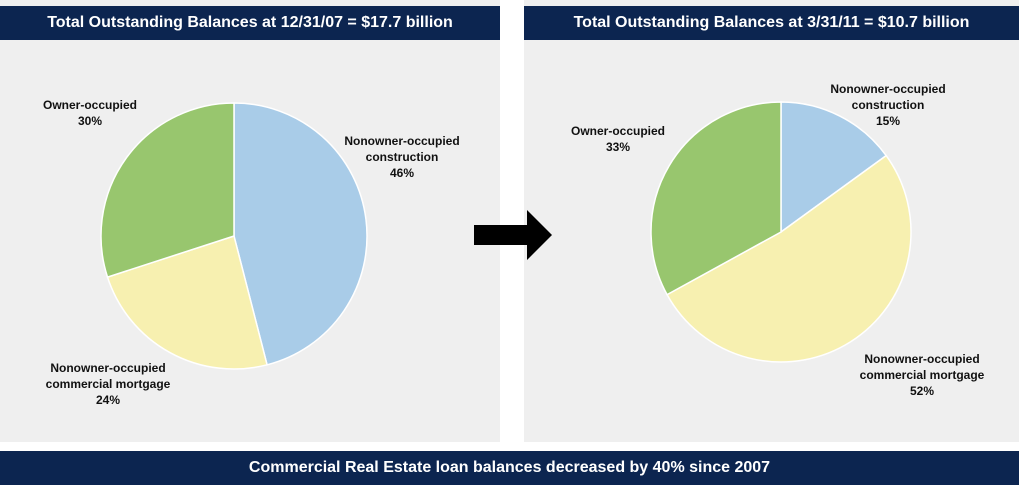 This screenshot has height=485, width=1019. What do you see at coordinates (513, 235) in the screenshot?
I see `arrow` at bounding box center [513, 235].